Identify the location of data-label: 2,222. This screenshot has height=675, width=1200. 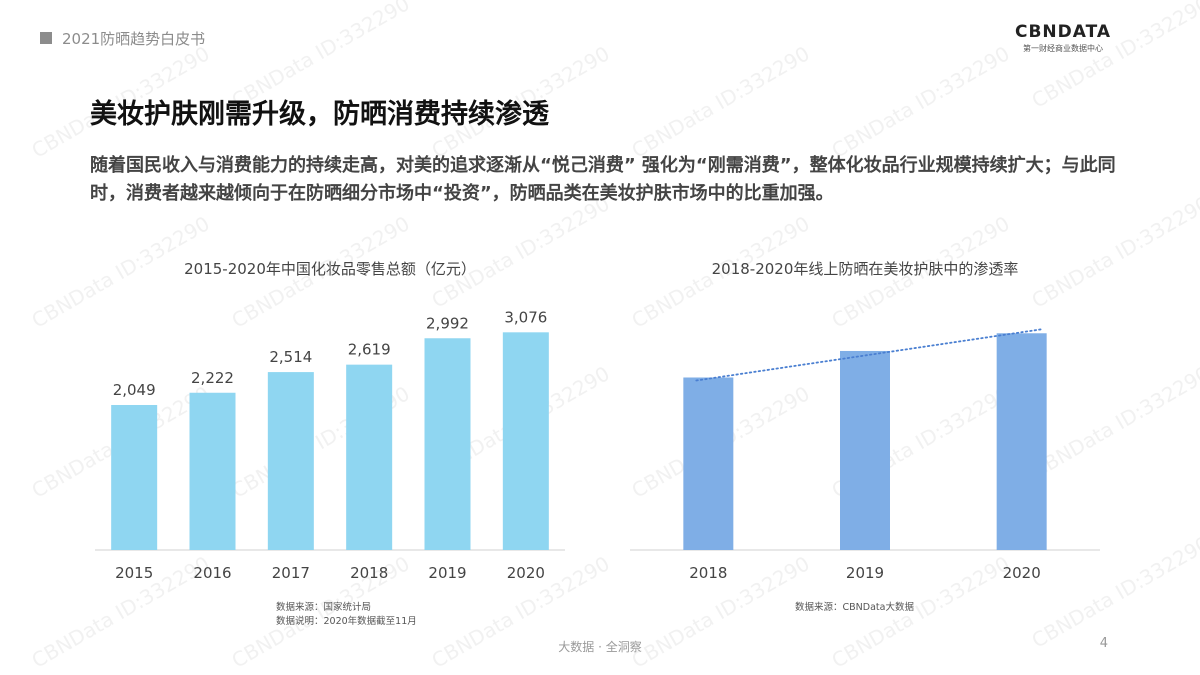
(212, 378).